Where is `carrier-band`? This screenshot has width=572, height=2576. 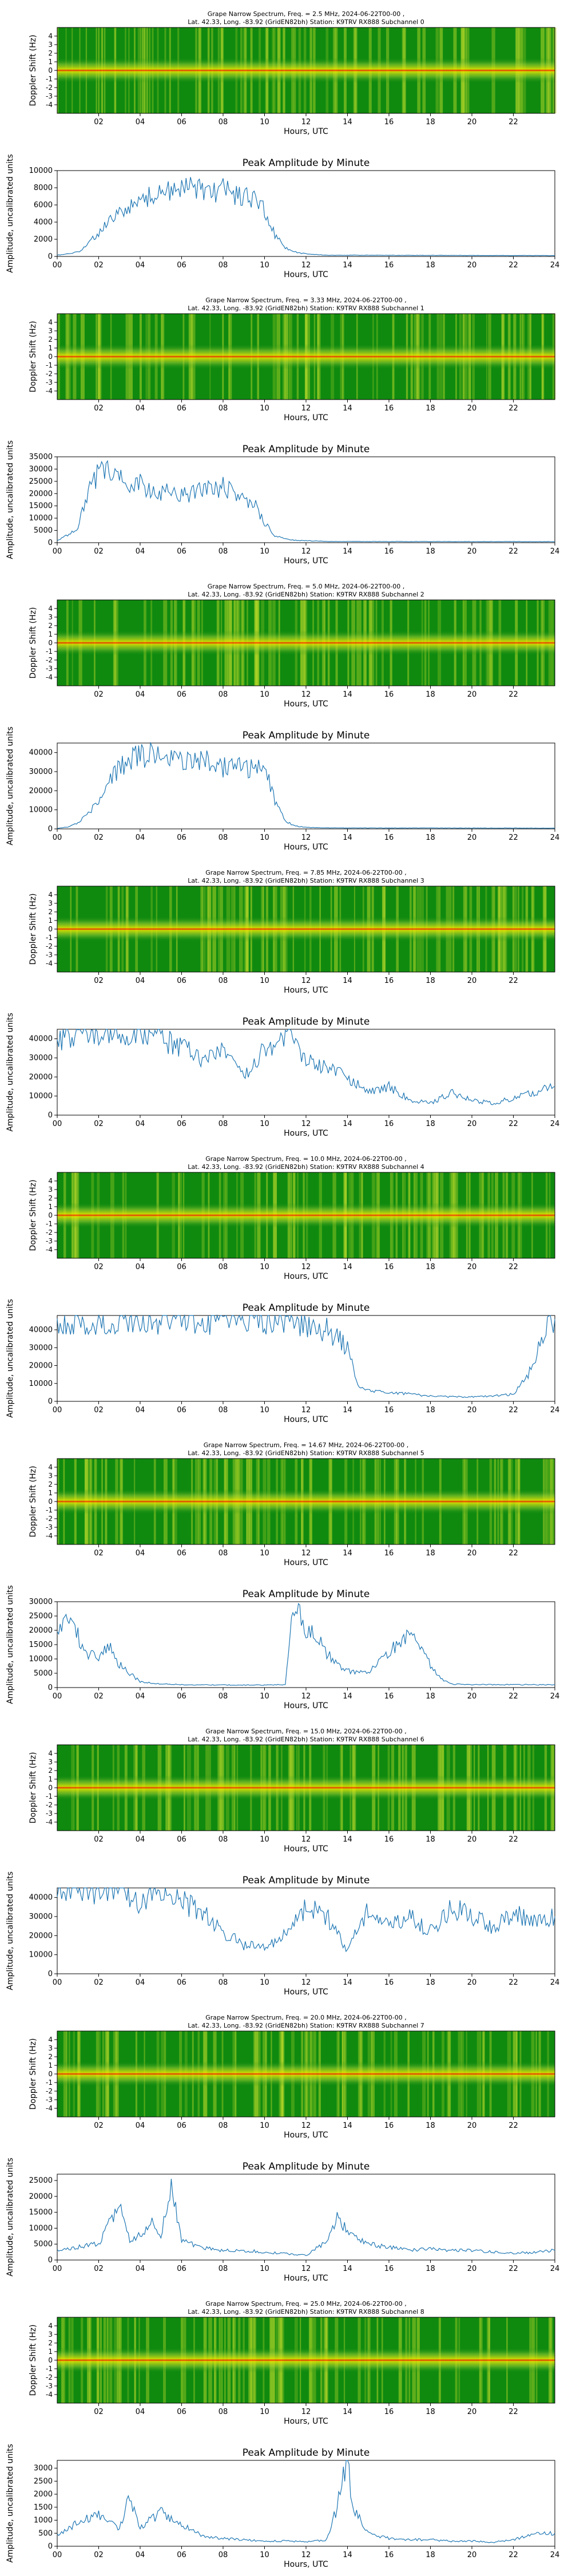
carrier-band is located at coordinates (306, 929).